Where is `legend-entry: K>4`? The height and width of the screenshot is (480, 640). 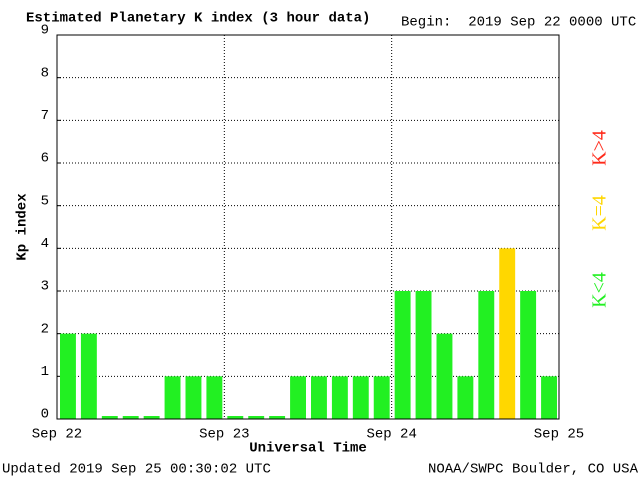 legend-entry: K>4 is located at coordinates (600, 148).